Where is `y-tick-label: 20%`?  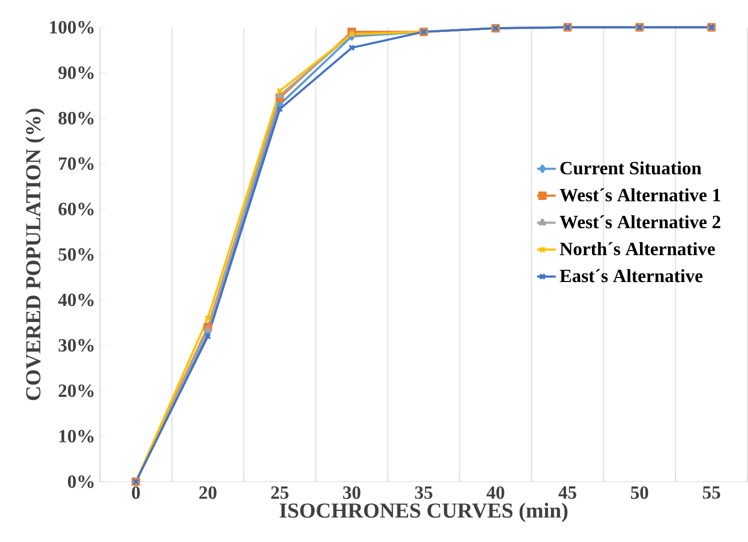 y-tick-label: 20% is located at coordinates (76, 391).